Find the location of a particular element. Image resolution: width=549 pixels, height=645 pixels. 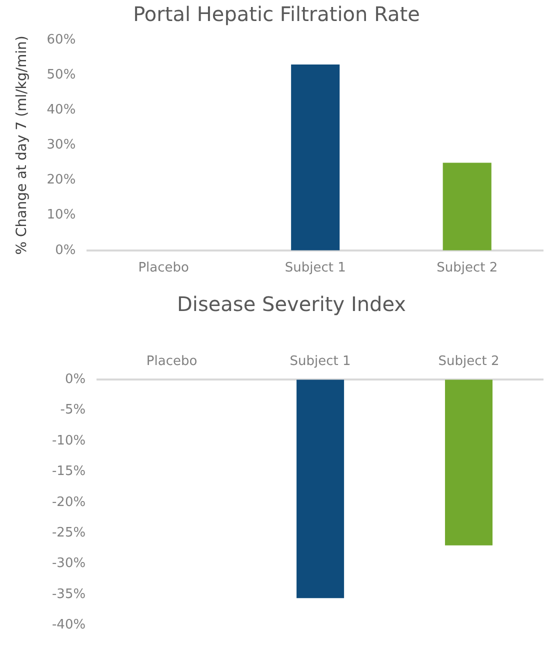

y-tick-label: -15% is located at coordinates (69, 472).